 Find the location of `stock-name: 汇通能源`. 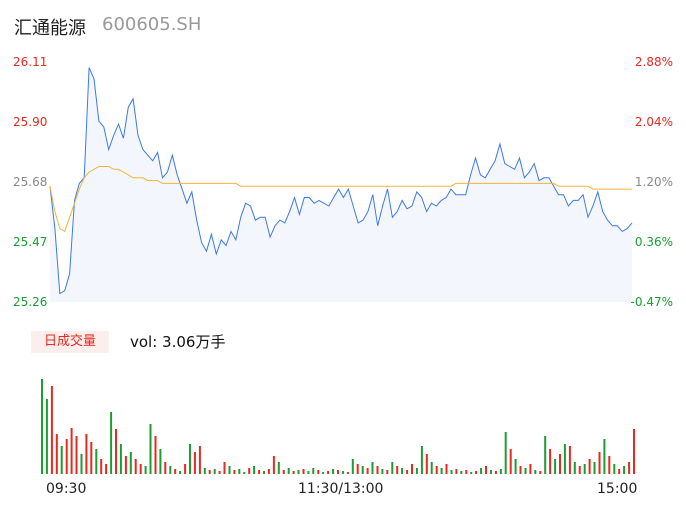

stock-name: 汇通能源 is located at coordinates (50, 28).